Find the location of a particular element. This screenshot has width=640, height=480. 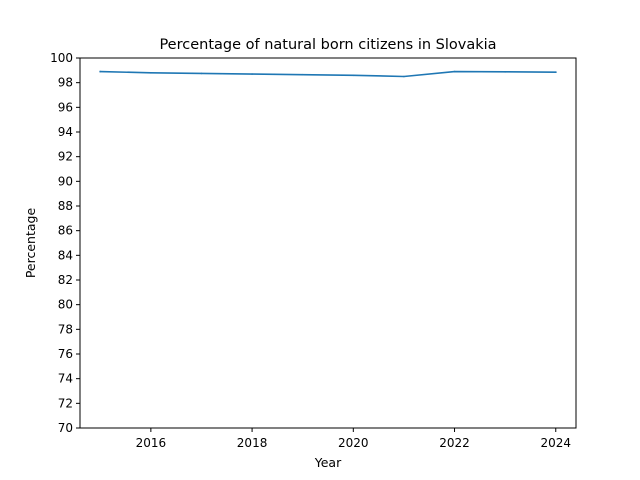

y-axis: 70 72 74 76 78 80 82 84 86 88 90 92 94 96 98 100 is located at coordinates (65, 243).